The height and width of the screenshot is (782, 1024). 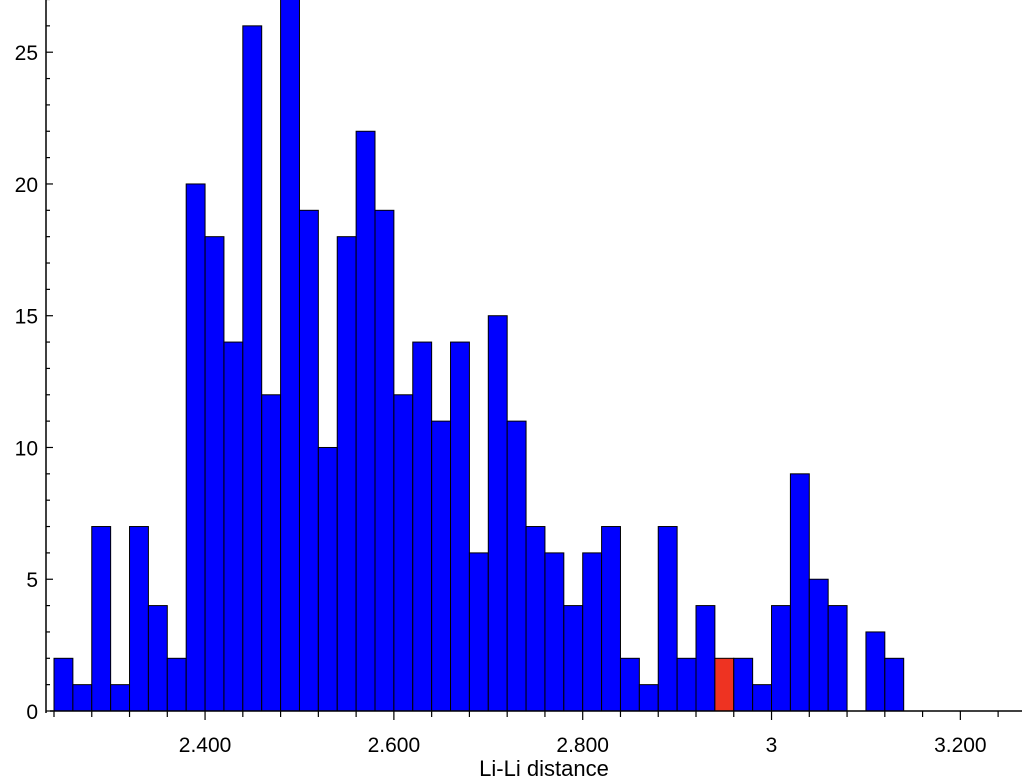 I want to click on x-tick-label: 2.800, so click(x=582, y=745).